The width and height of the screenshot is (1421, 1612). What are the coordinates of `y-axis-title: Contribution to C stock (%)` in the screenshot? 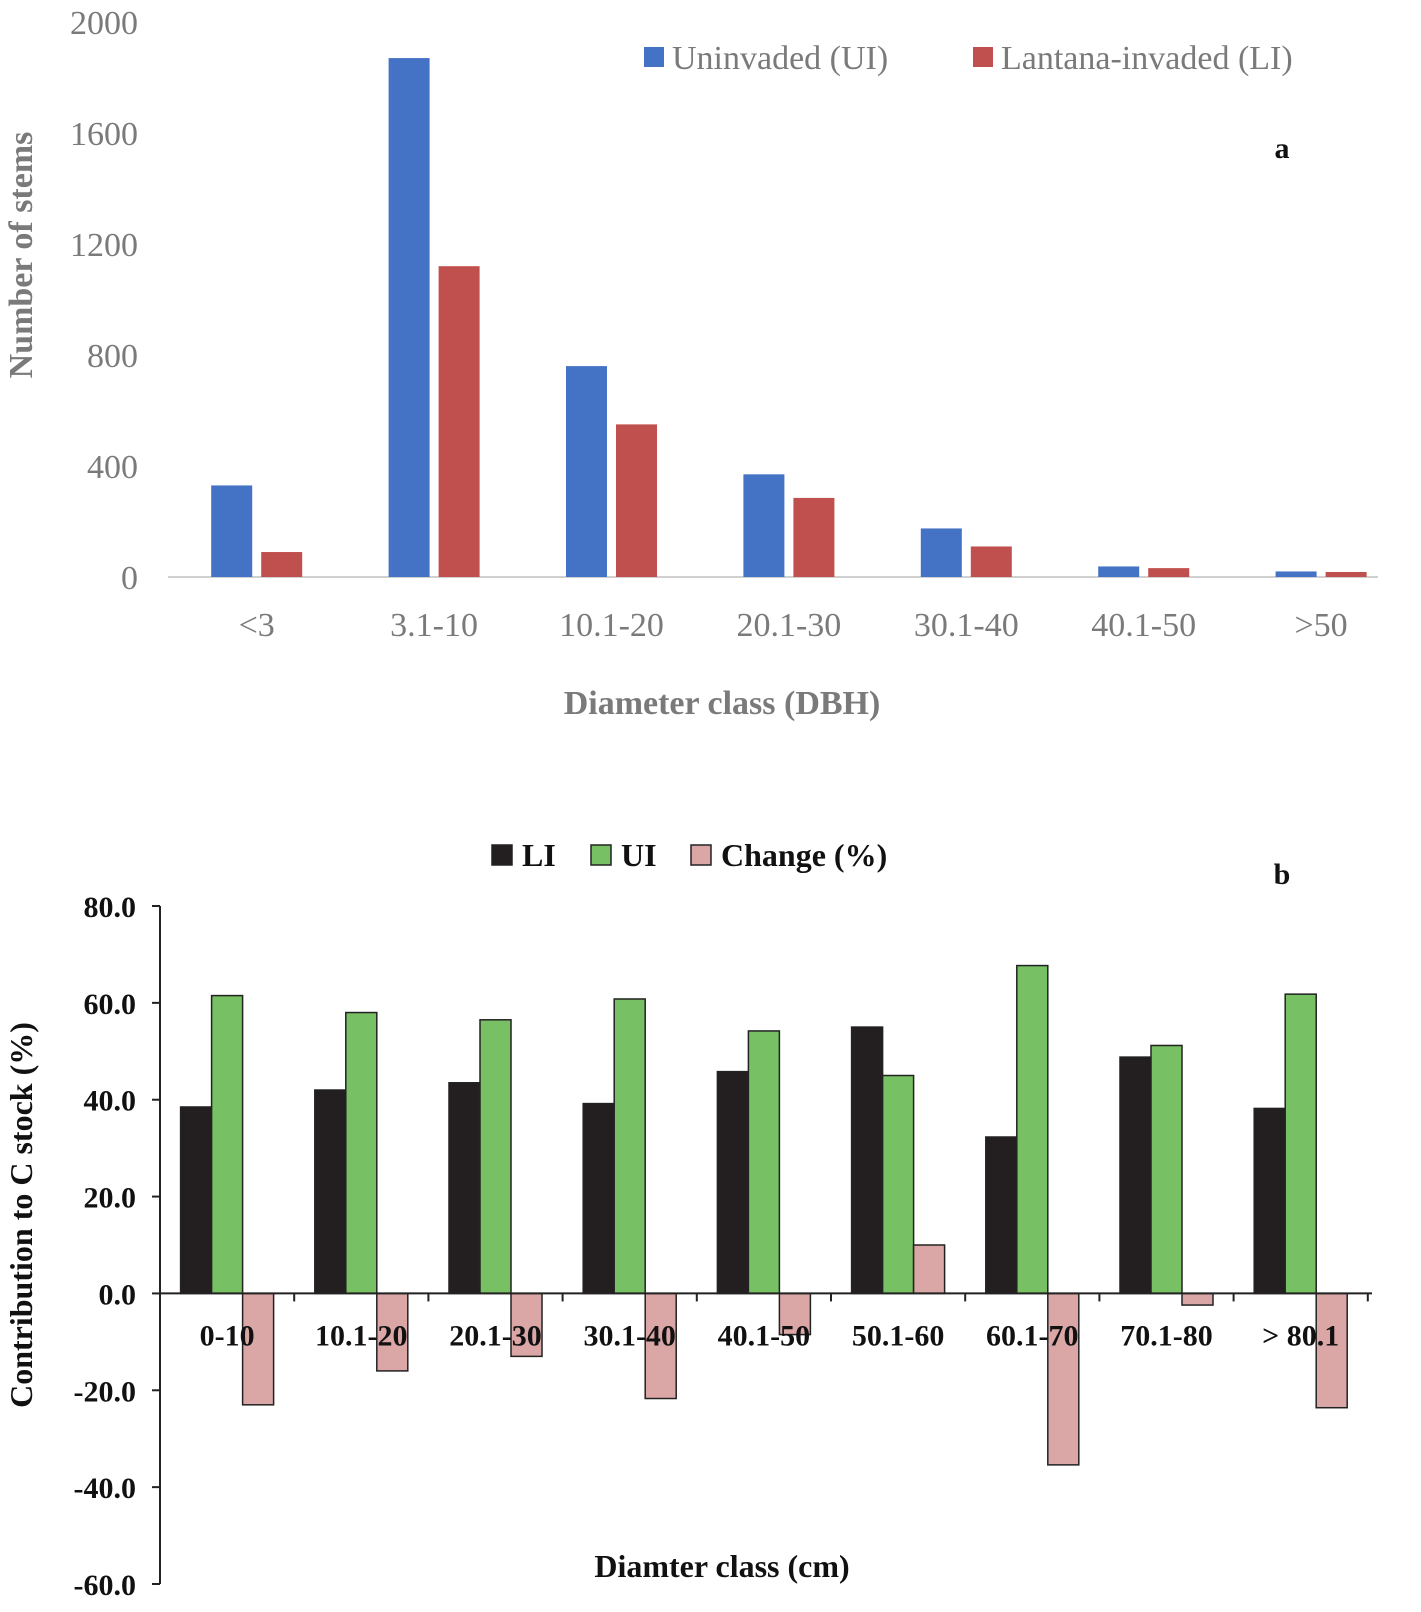 It's located at (21, 1215).